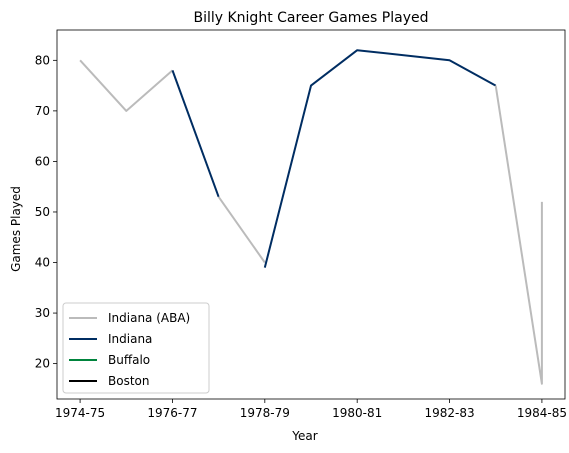 The image size is (569, 453). I want to click on legend-label: Indiana, so click(130, 339).